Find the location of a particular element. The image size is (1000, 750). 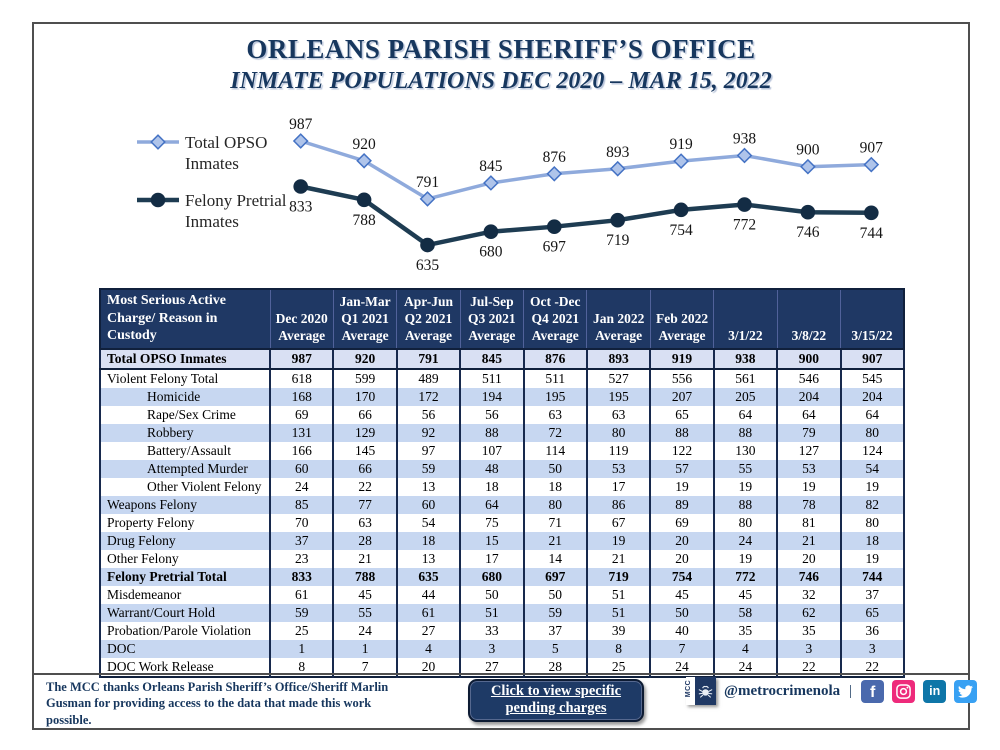

table-cell: 33 is located at coordinates (492, 630).